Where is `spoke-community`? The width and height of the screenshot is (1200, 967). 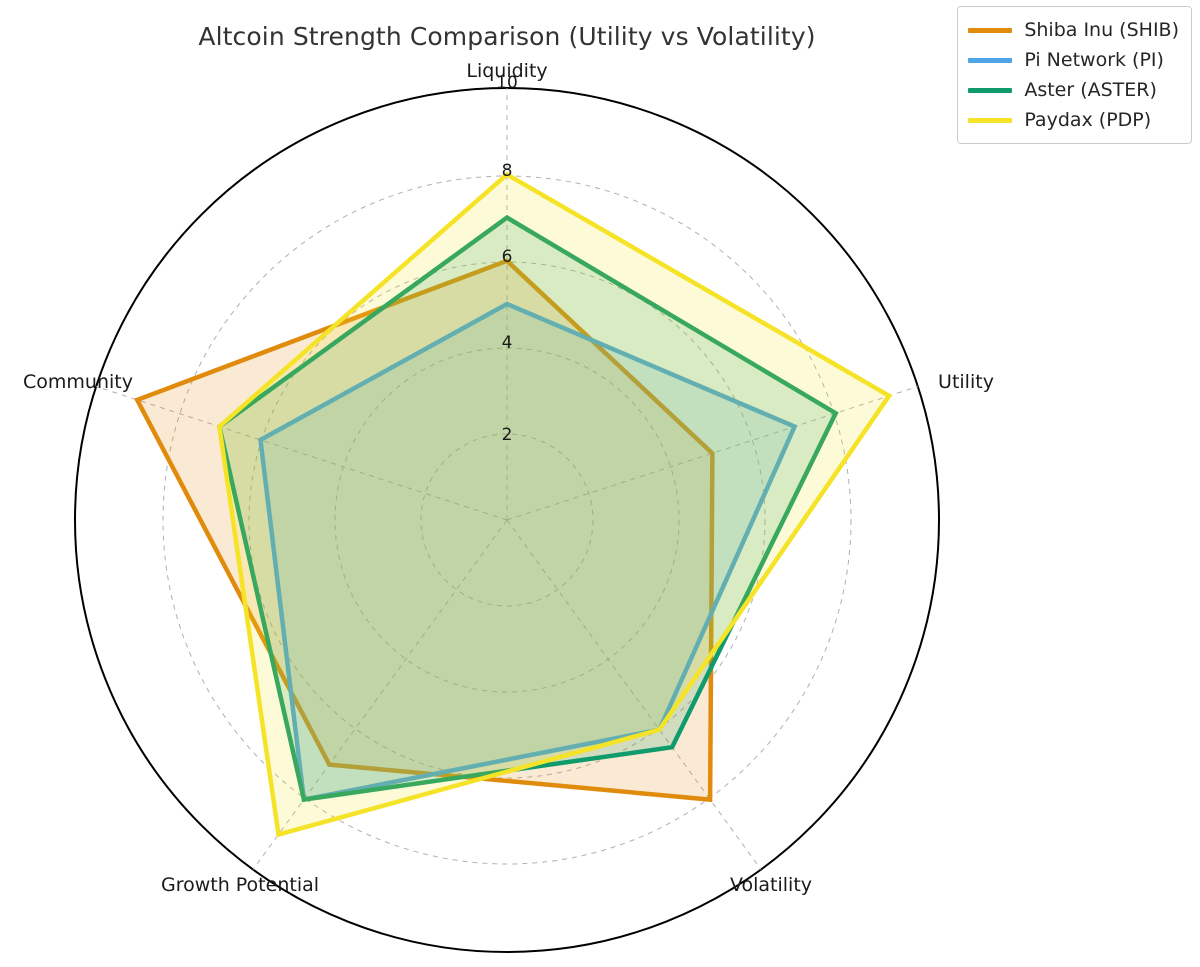 spoke-community is located at coordinates (302, 453).